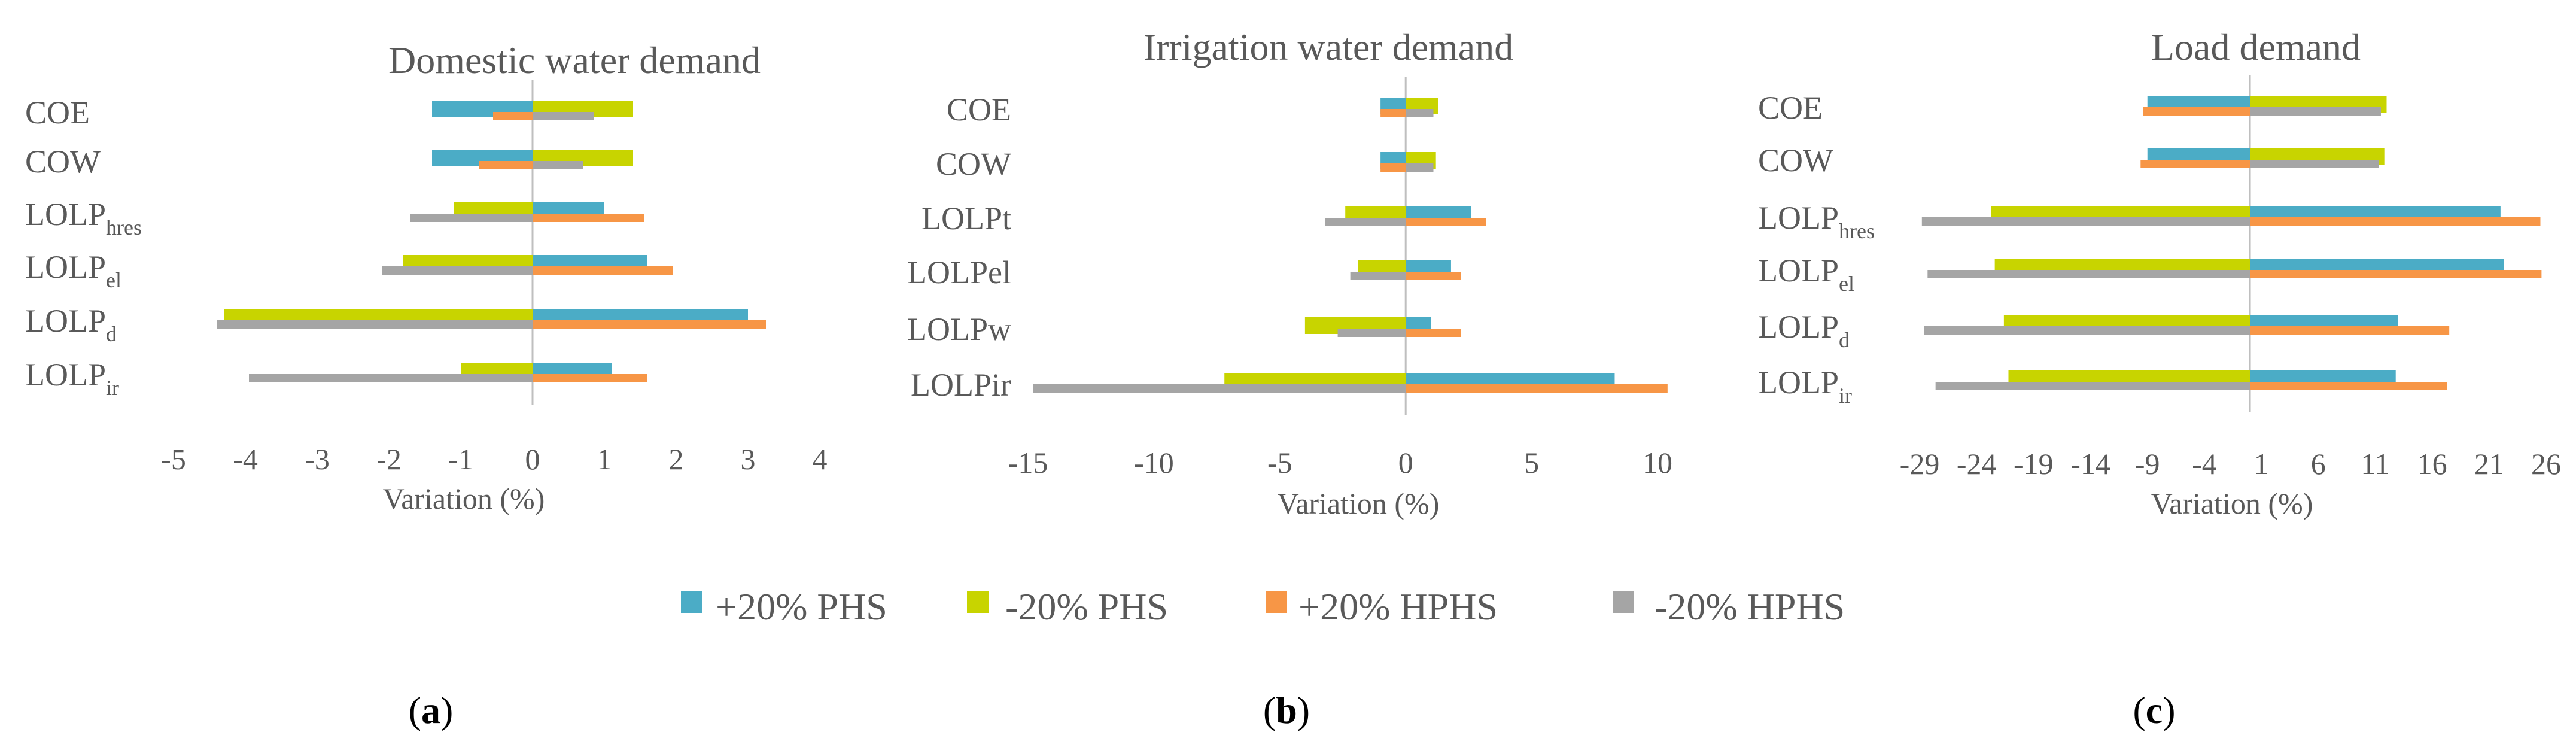 This screenshot has height=741, width=2576. Describe the element at coordinates (317, 459) in the screenshot. I see `tick-label: -3` at that location.